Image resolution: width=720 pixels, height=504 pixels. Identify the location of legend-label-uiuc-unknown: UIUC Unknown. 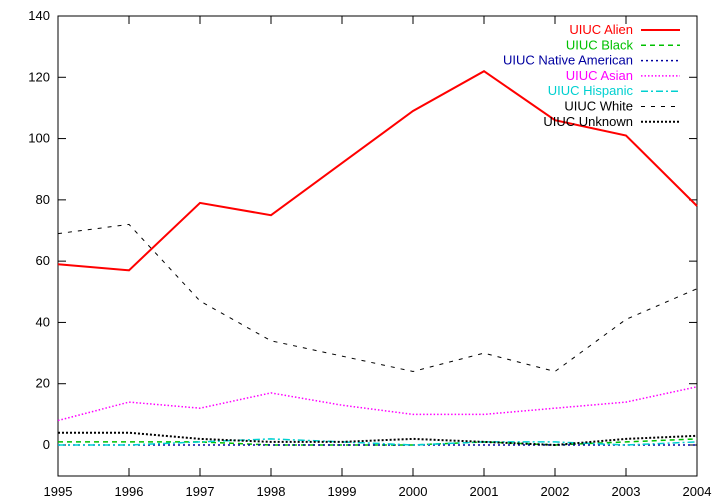
(588, 121).